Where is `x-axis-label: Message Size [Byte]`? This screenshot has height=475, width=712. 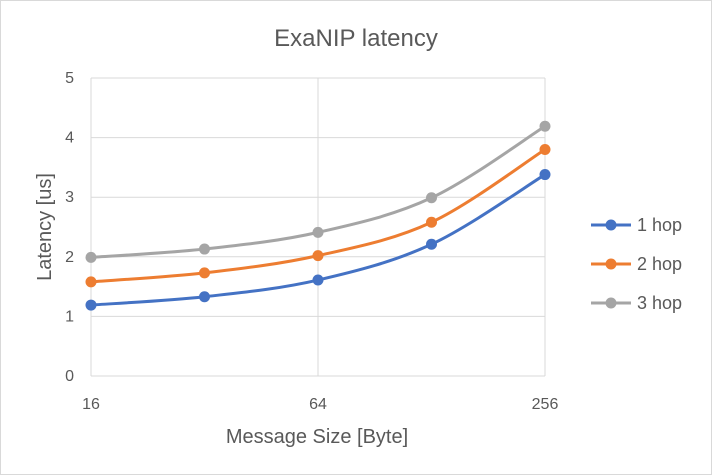 x-axis-label: Message Size [Byte] is located at coordinates (317, 437).